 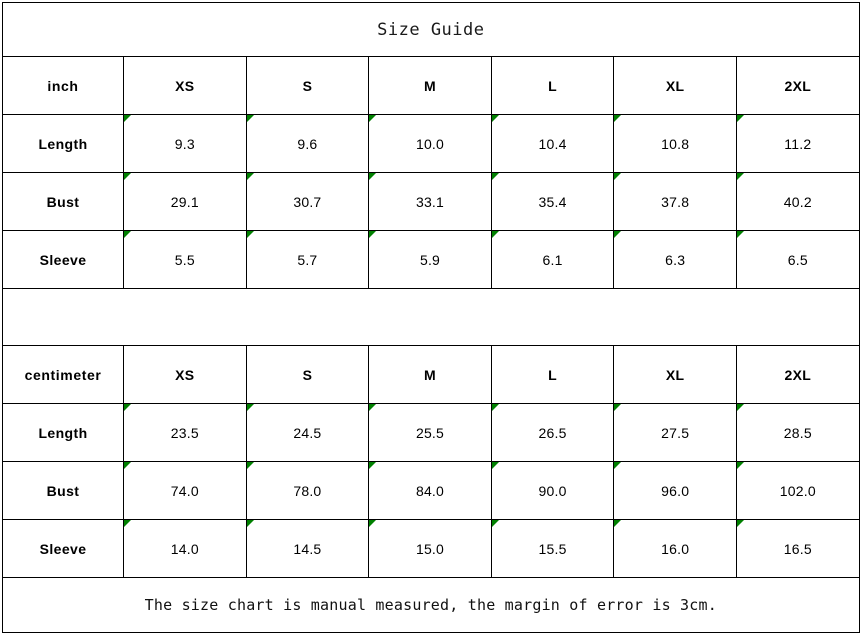 I want to click on inch-length-m: 10.0, so click(x=430, y=143).